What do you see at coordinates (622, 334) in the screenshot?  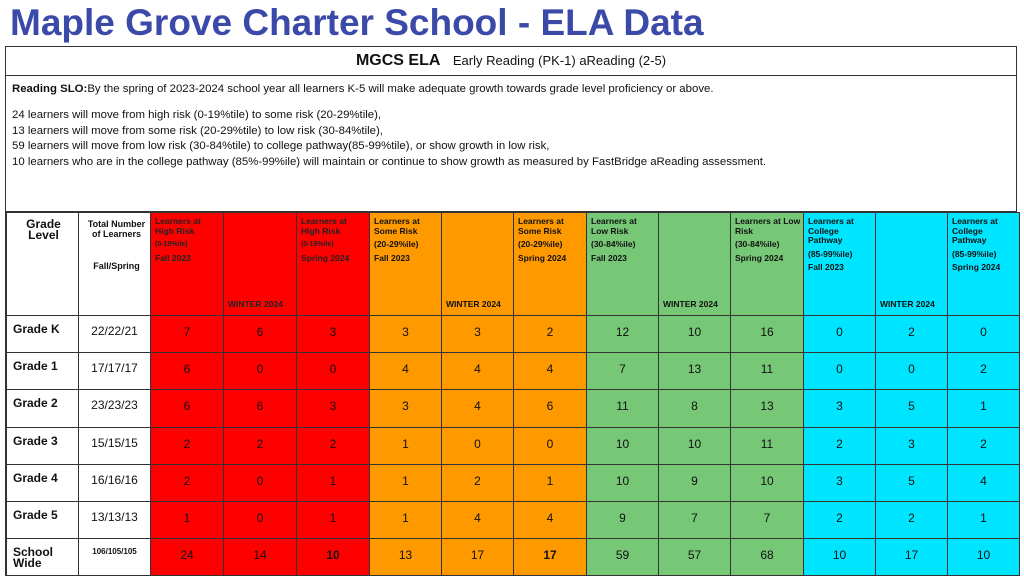 I see `value-cell: 12` at bounding box center [622, 334].